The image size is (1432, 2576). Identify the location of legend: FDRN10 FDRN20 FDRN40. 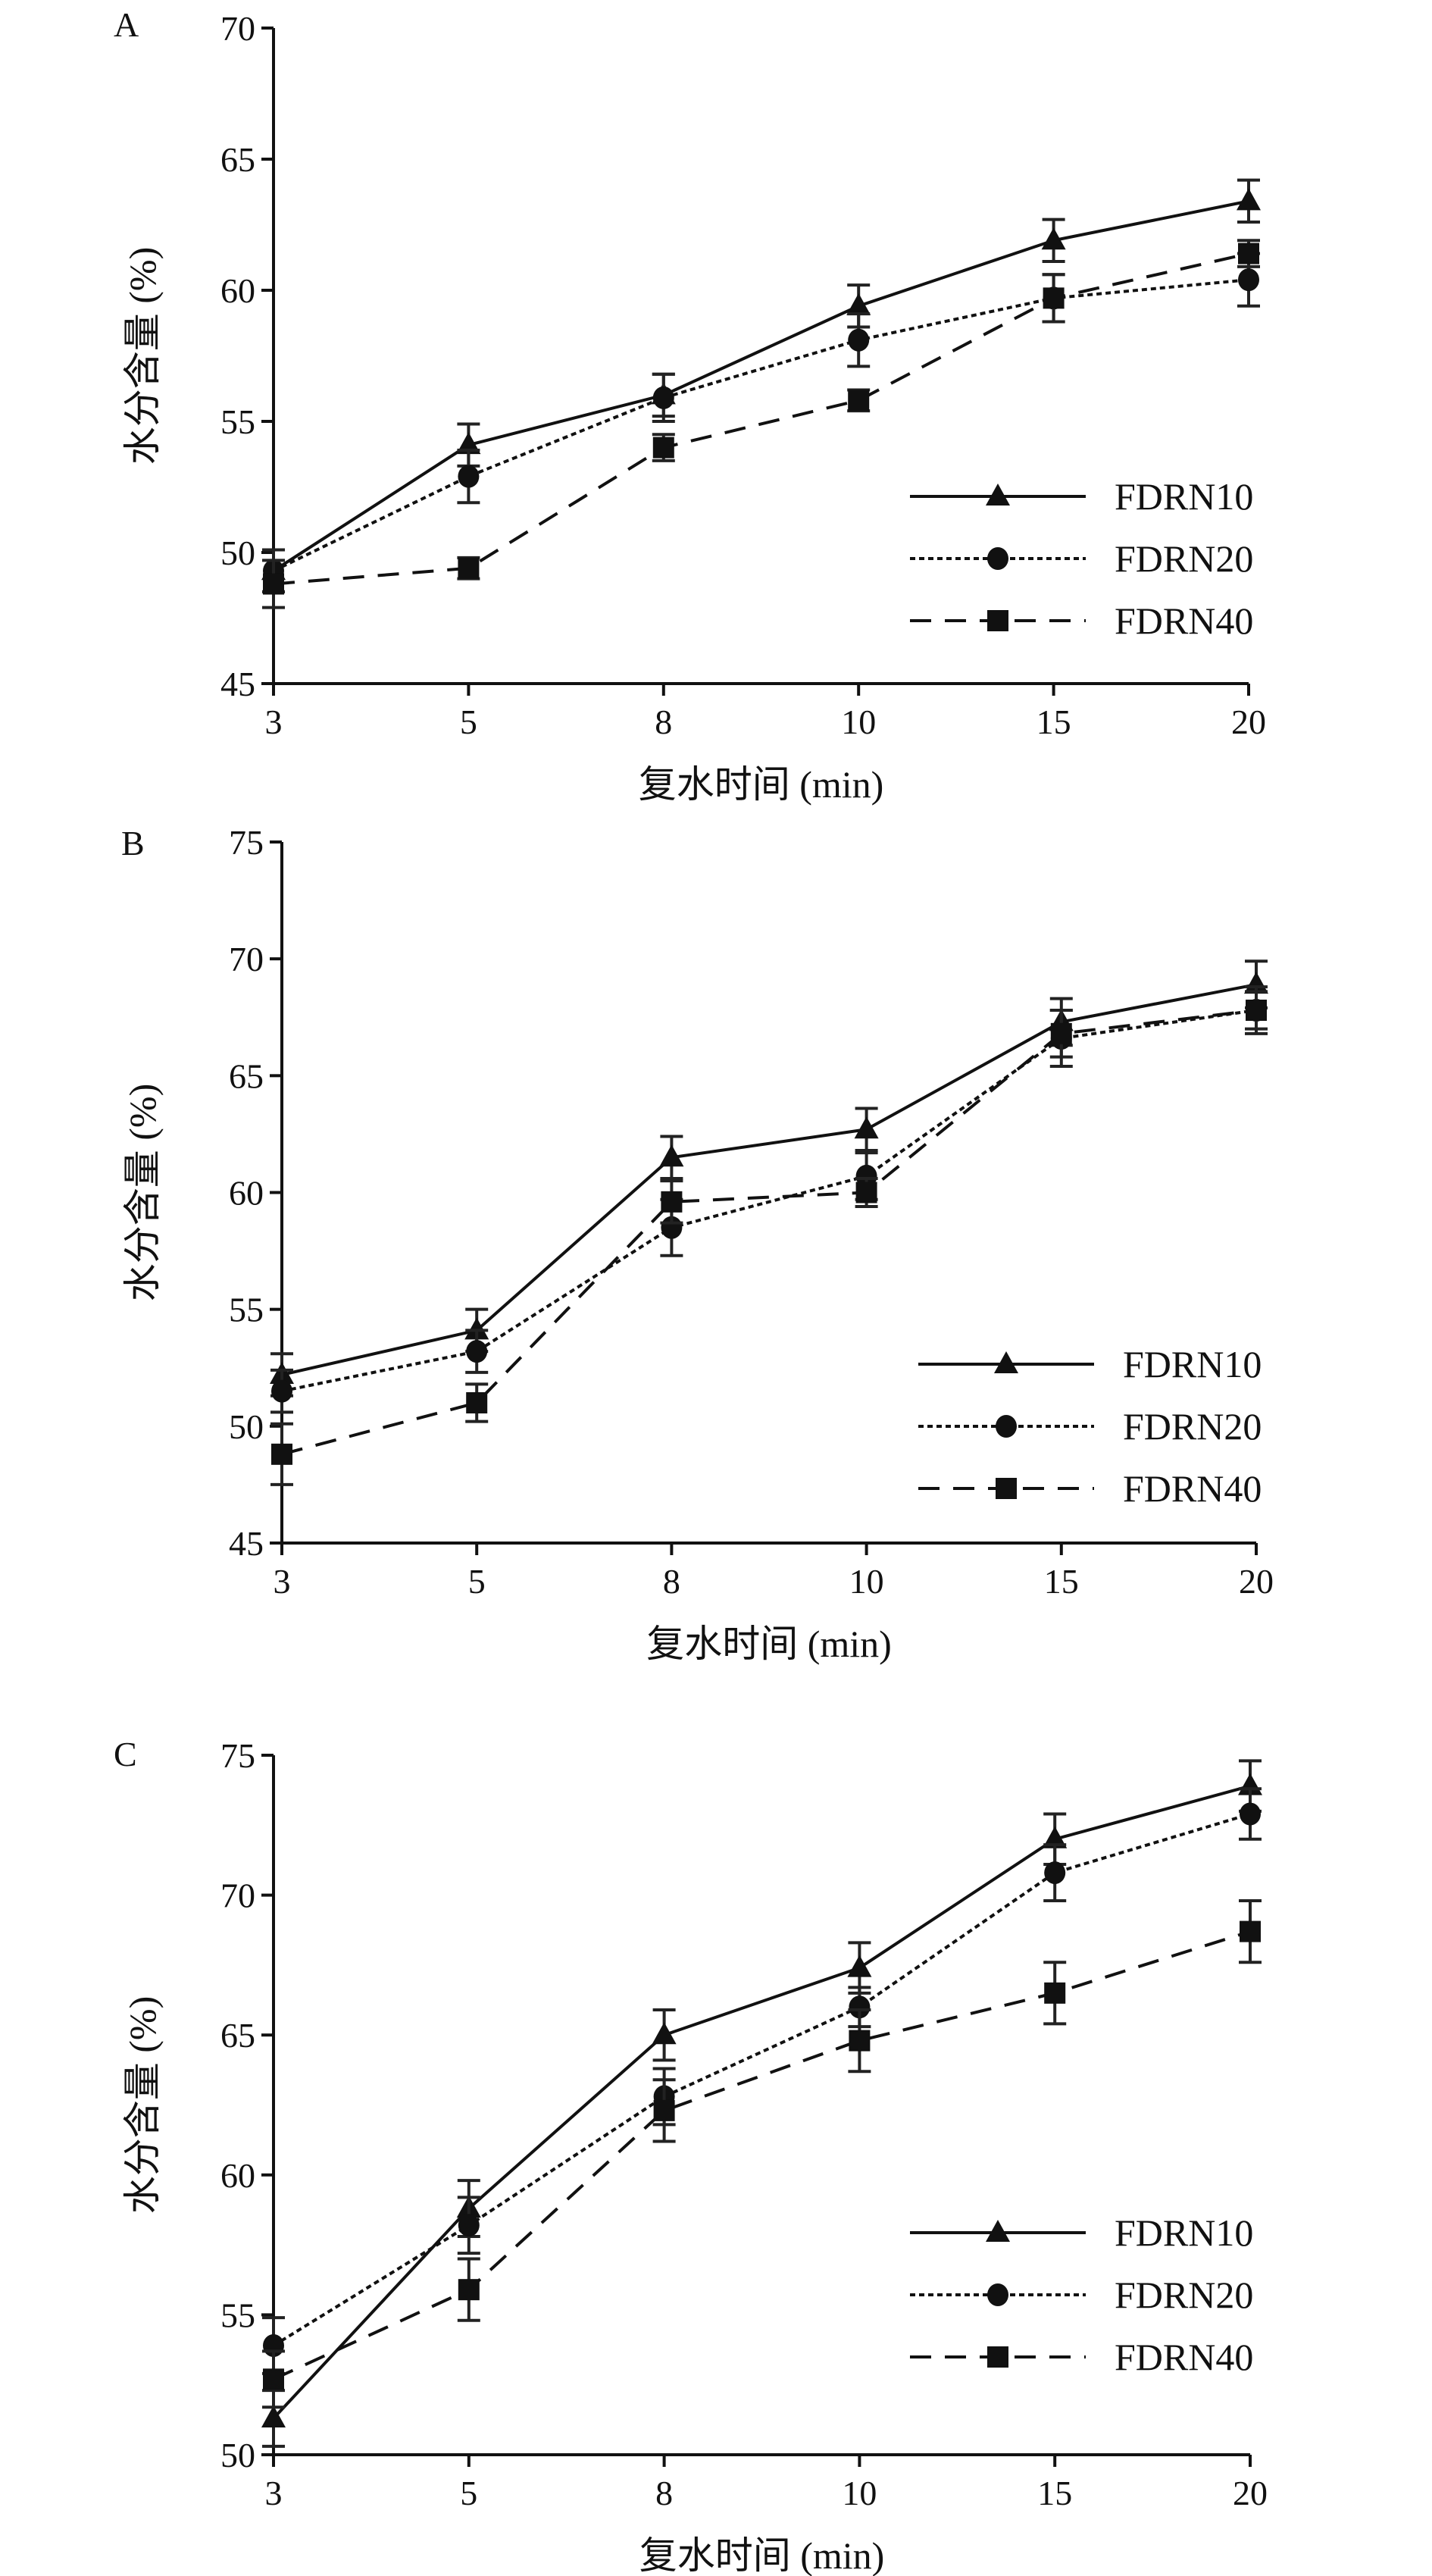
(1081, 559).